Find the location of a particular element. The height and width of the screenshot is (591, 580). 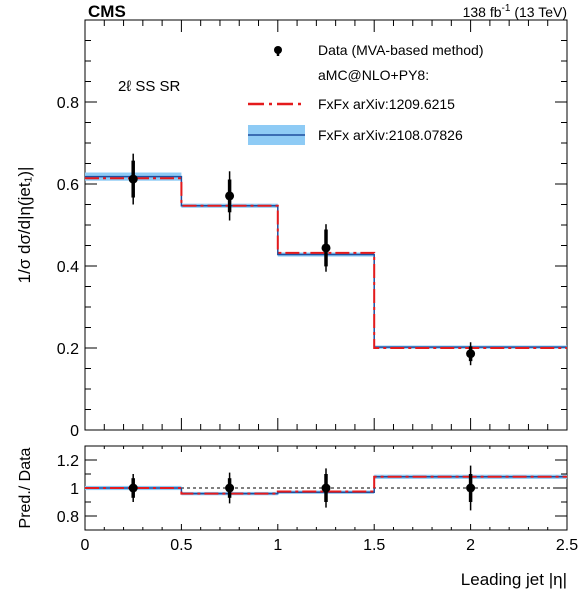

lumi-label: 138 fb-1 (13 TeV) is located at coordinates (515, 11).